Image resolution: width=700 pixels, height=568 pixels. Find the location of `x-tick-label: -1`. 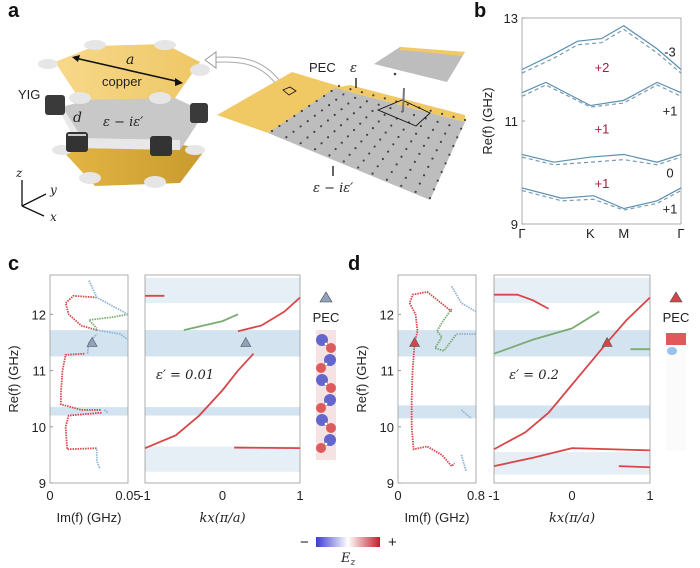

x-tick-label: -1 is located at coordinates (494, 495).